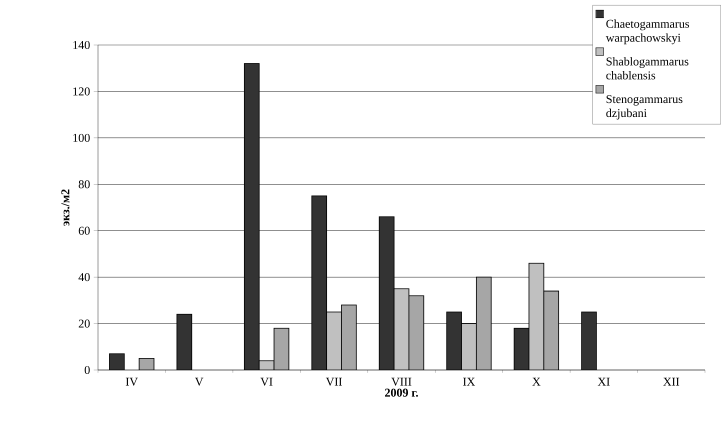  I want to click on y-tick-label: 0, so click(87, 370).